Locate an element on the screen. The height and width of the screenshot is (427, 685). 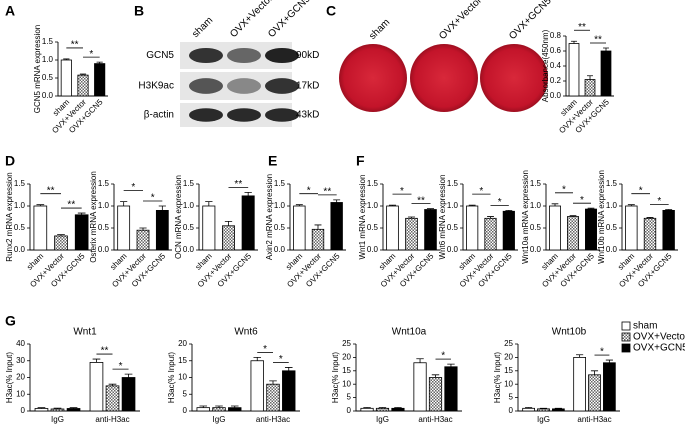
panel-label: F is located at coordinates (360, 161).